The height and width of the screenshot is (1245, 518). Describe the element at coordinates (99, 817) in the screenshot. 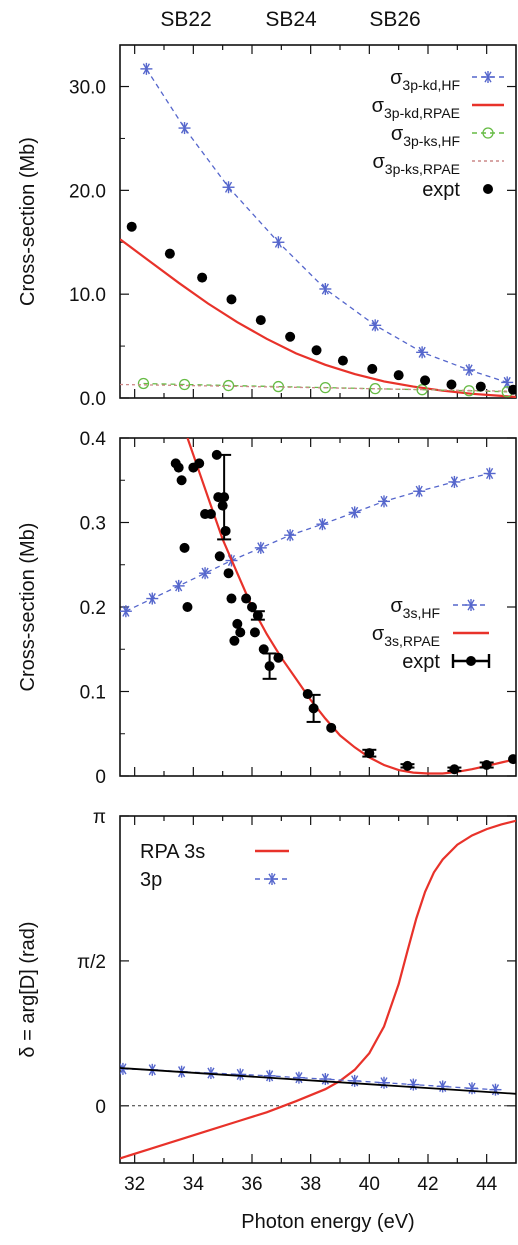

I see `y-tick-label: π` at that location.